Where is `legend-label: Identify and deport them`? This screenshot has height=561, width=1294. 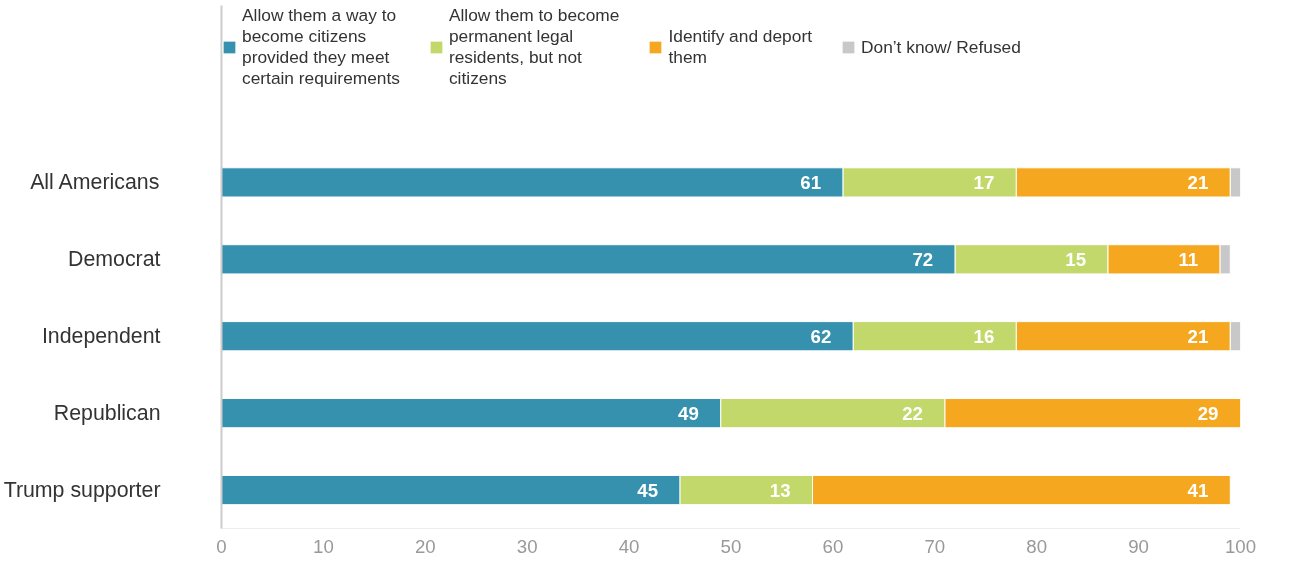
legend-label: Identify and deport them is located at coordinates (740, 47).